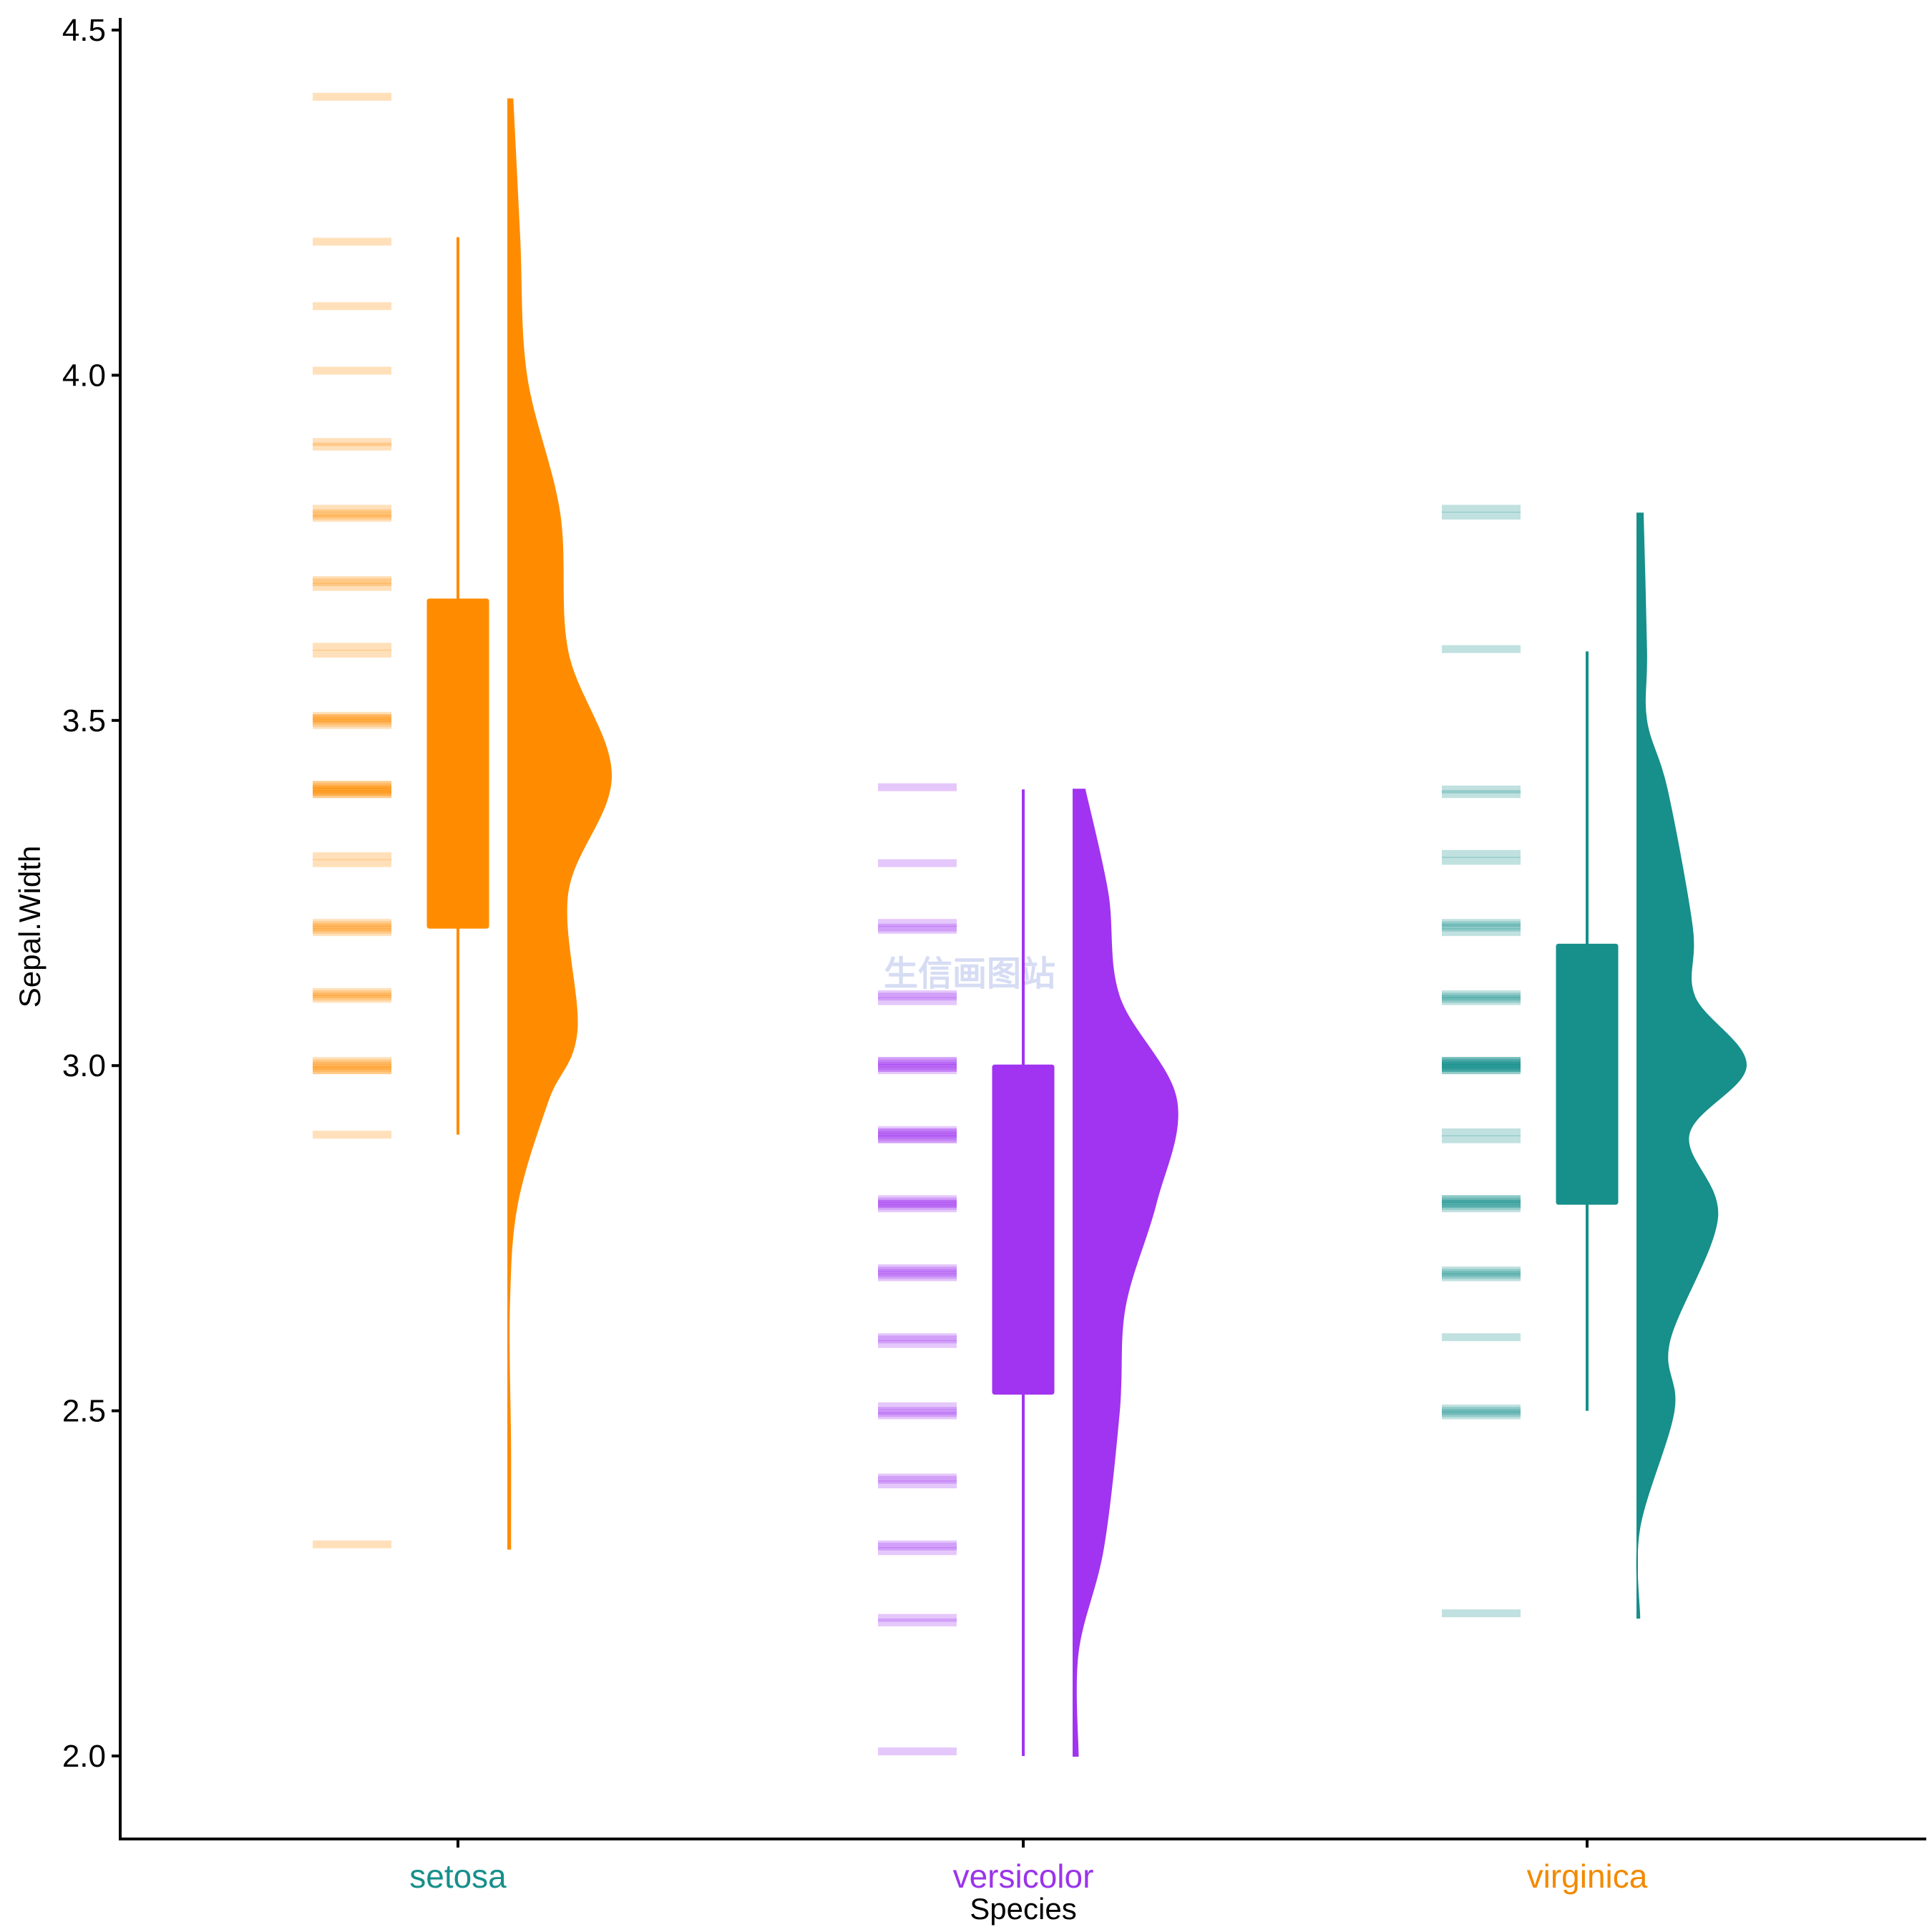 Image resolution: width=1932 pixels, height=1932 pixels. I want to click on y-axis-title: Sepal.Width, so click(30, 927).